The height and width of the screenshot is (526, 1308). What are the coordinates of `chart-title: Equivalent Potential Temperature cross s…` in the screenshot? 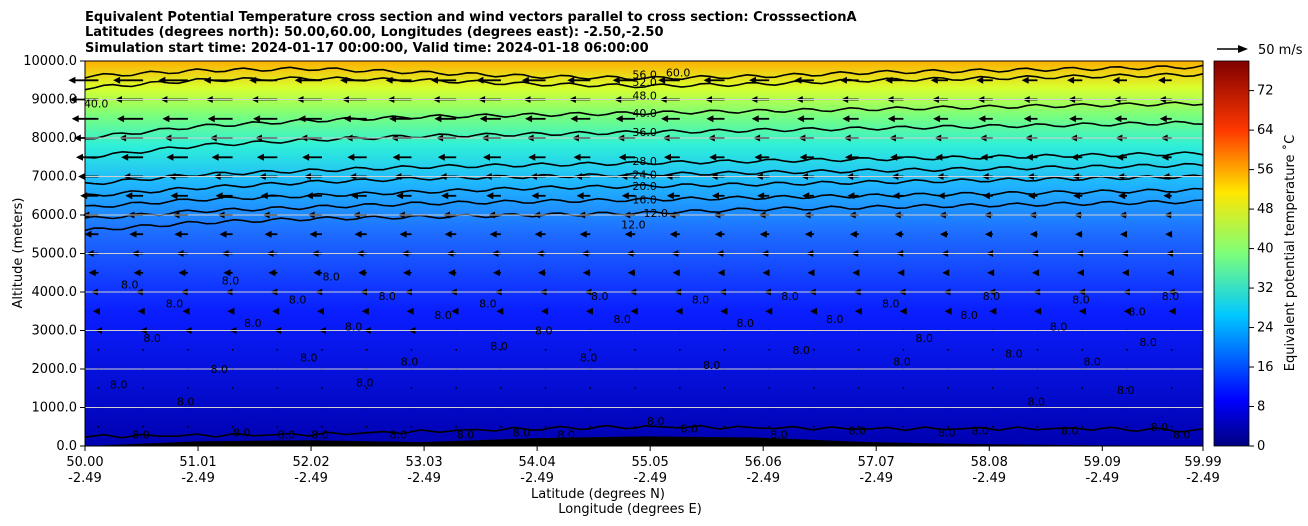 It's located at (471, 33).